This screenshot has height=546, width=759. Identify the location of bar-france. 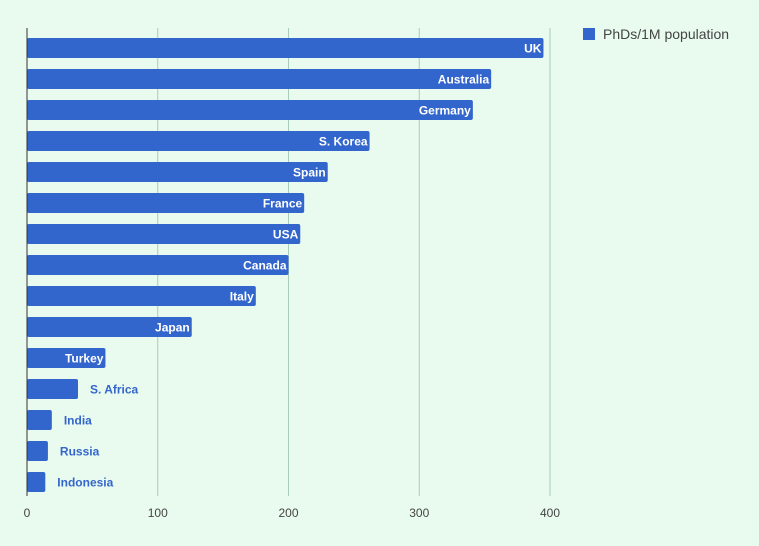
(166, 203).